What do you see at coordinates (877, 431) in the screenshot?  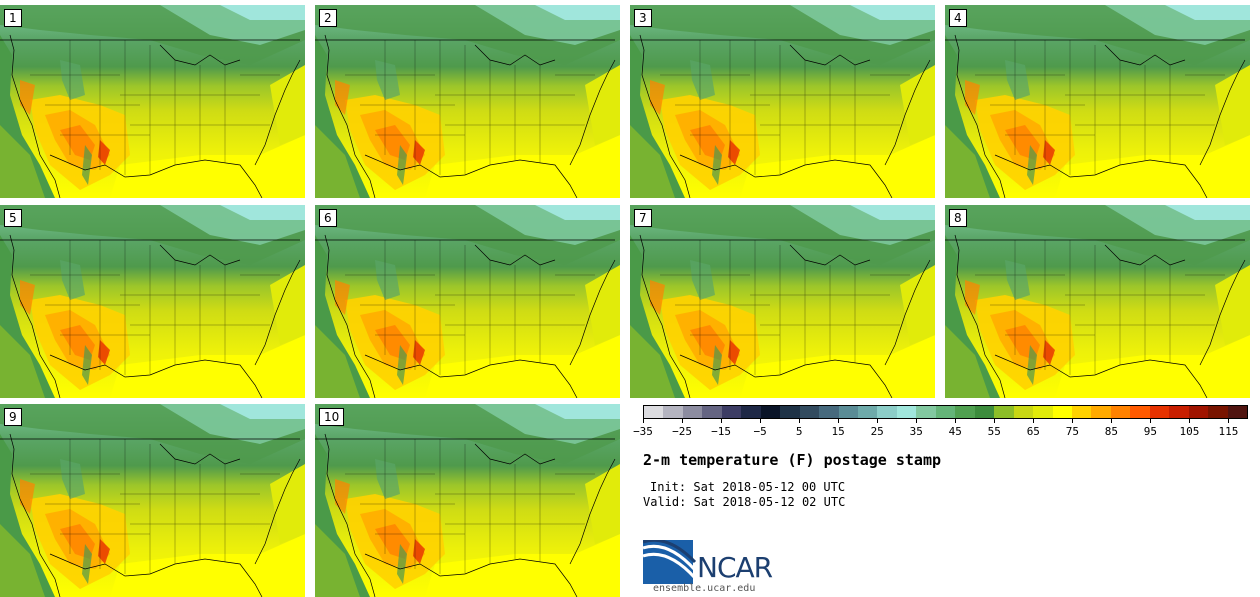 I see `colorbar-tick-label: 25` at bounding box center [877, 431].